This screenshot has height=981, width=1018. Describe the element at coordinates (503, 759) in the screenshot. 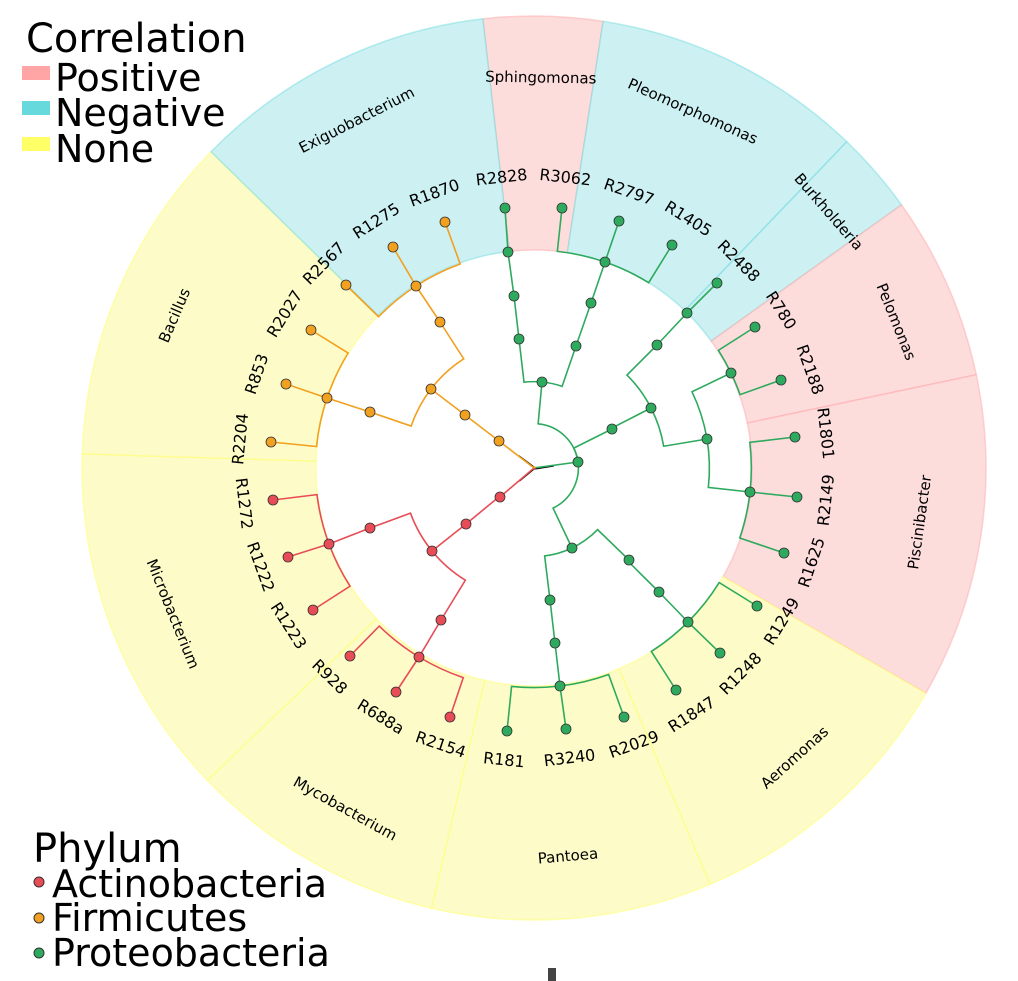

I see `tip-label-r181: R181` at that location.